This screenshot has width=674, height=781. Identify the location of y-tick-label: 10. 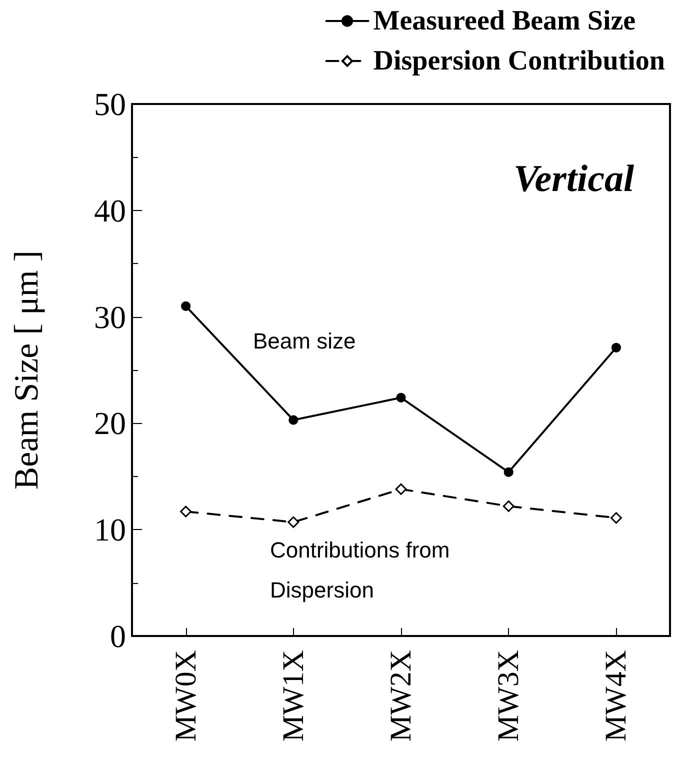
(110, 530).